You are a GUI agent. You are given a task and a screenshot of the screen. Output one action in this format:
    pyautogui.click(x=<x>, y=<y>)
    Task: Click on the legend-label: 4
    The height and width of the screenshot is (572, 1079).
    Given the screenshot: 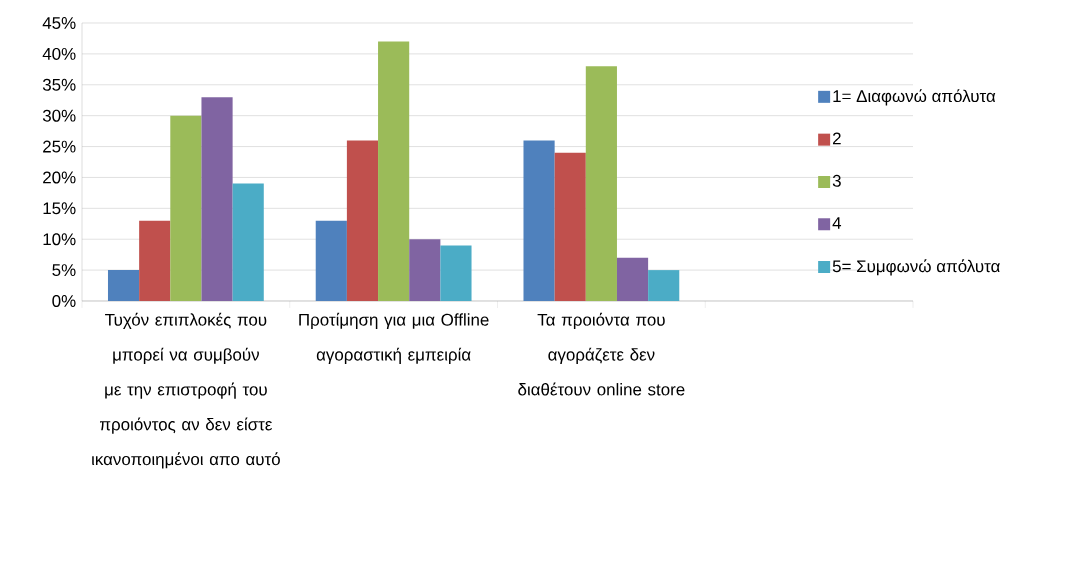 What is the action you would take?
    pyautogui.click(x=837, y=223)
    